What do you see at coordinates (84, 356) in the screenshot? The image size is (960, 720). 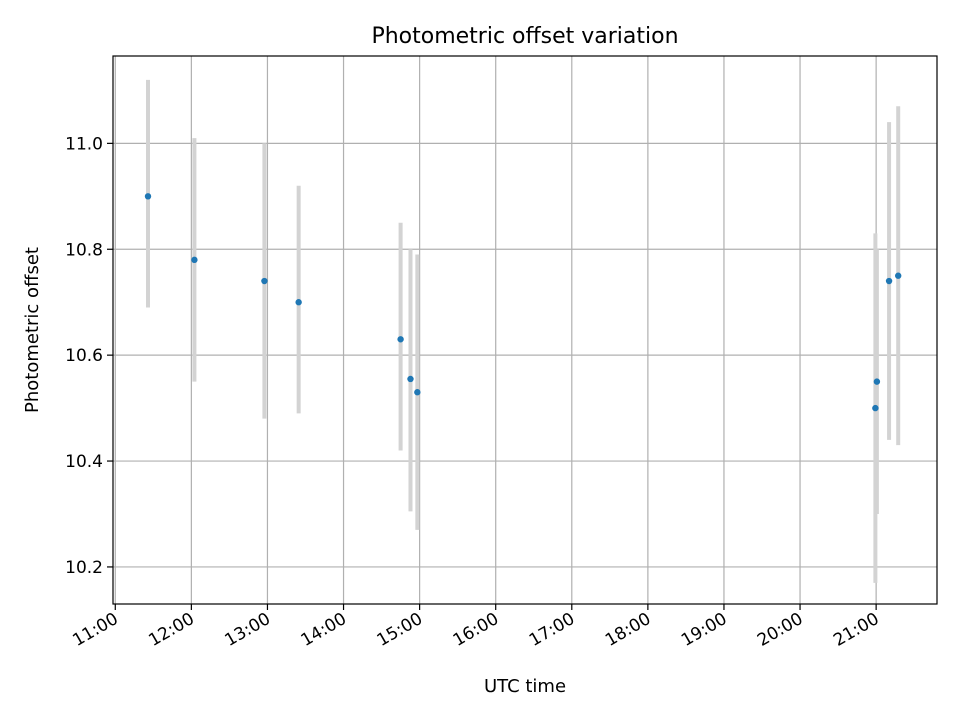 I see `y-tick-label: 10.6` at bounding box center [84, 356].